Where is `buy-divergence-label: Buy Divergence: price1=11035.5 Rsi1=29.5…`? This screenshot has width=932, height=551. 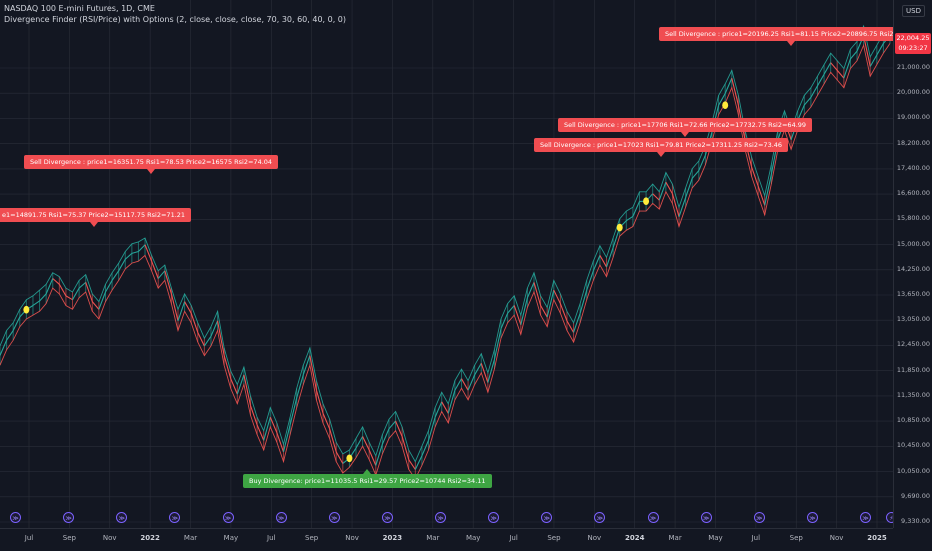
buy-divergence-label: Buy Divergence: price1=11035.5 Rsi1=29.5… is located at coordinates (367, 481).